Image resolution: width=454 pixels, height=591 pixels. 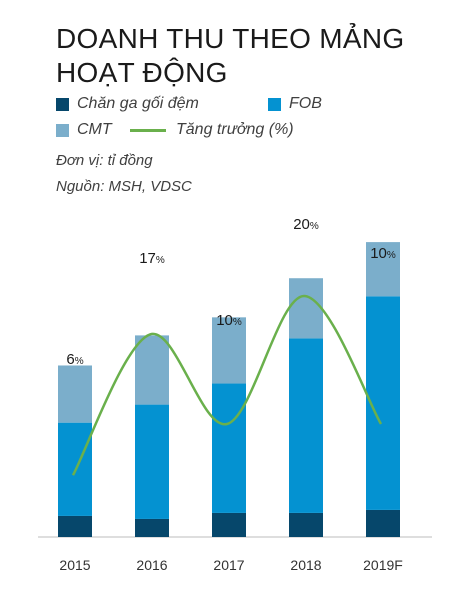 I want to click on bar-fob-2017, so click(x=229, y=448).